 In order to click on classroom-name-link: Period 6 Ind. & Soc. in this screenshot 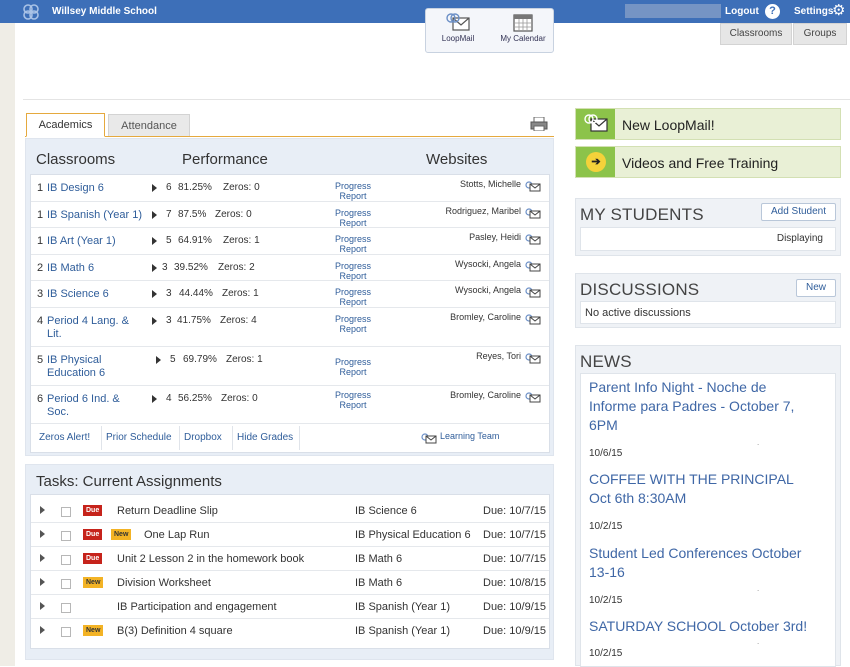, I will do `click(83, 405)`.